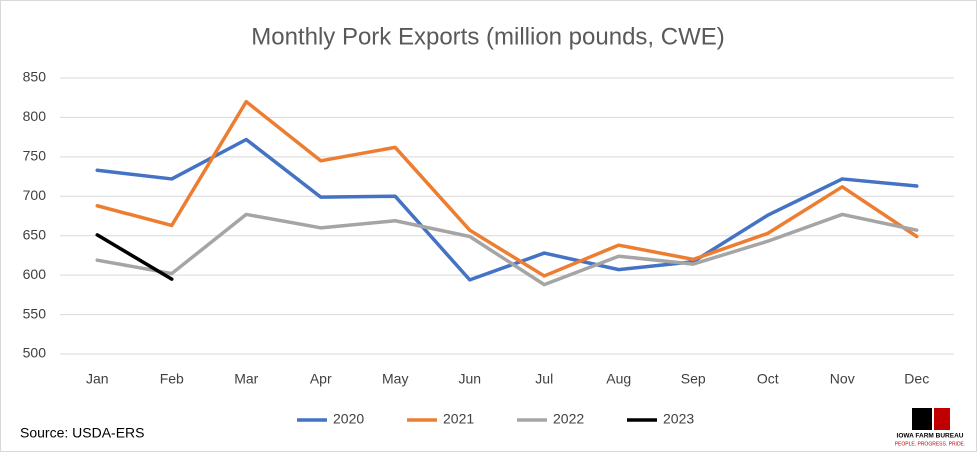  What do you see at coordinates (842, 379) in the screenshot?
I see `x-tick-label: Nov` at bounding box center [842, 379].